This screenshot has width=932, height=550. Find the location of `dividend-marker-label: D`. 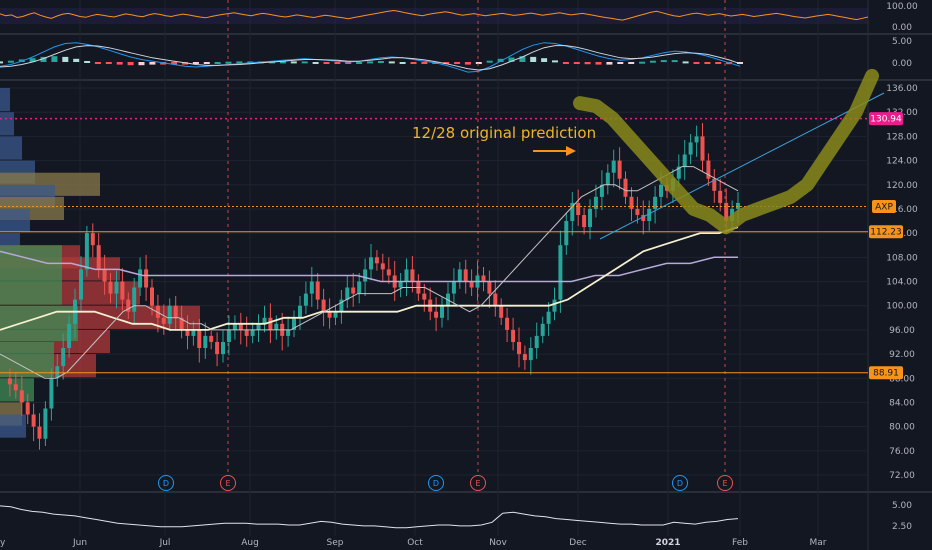

dividend-marker-label: D is located at coordinates (166, 483).